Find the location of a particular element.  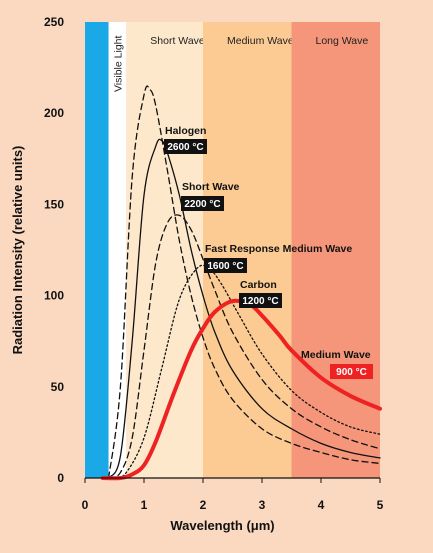

temperature-label-carbon: 1200 °C is located at coordinates (260, 301).